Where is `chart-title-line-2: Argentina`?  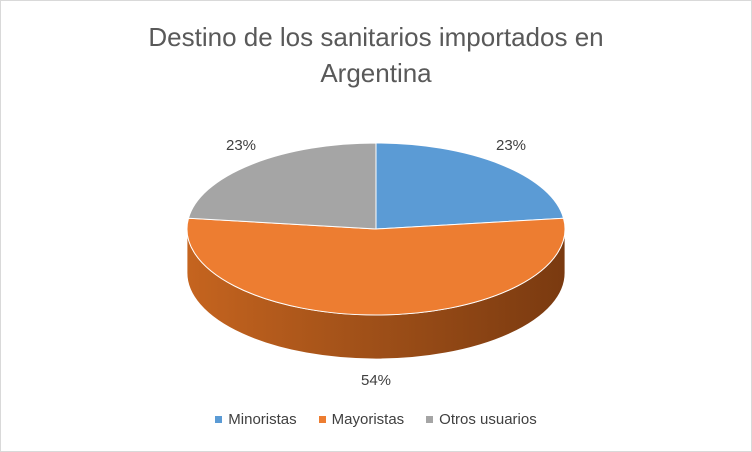
chart-title-line-2: Argentina is located at coordinates (376, 73).